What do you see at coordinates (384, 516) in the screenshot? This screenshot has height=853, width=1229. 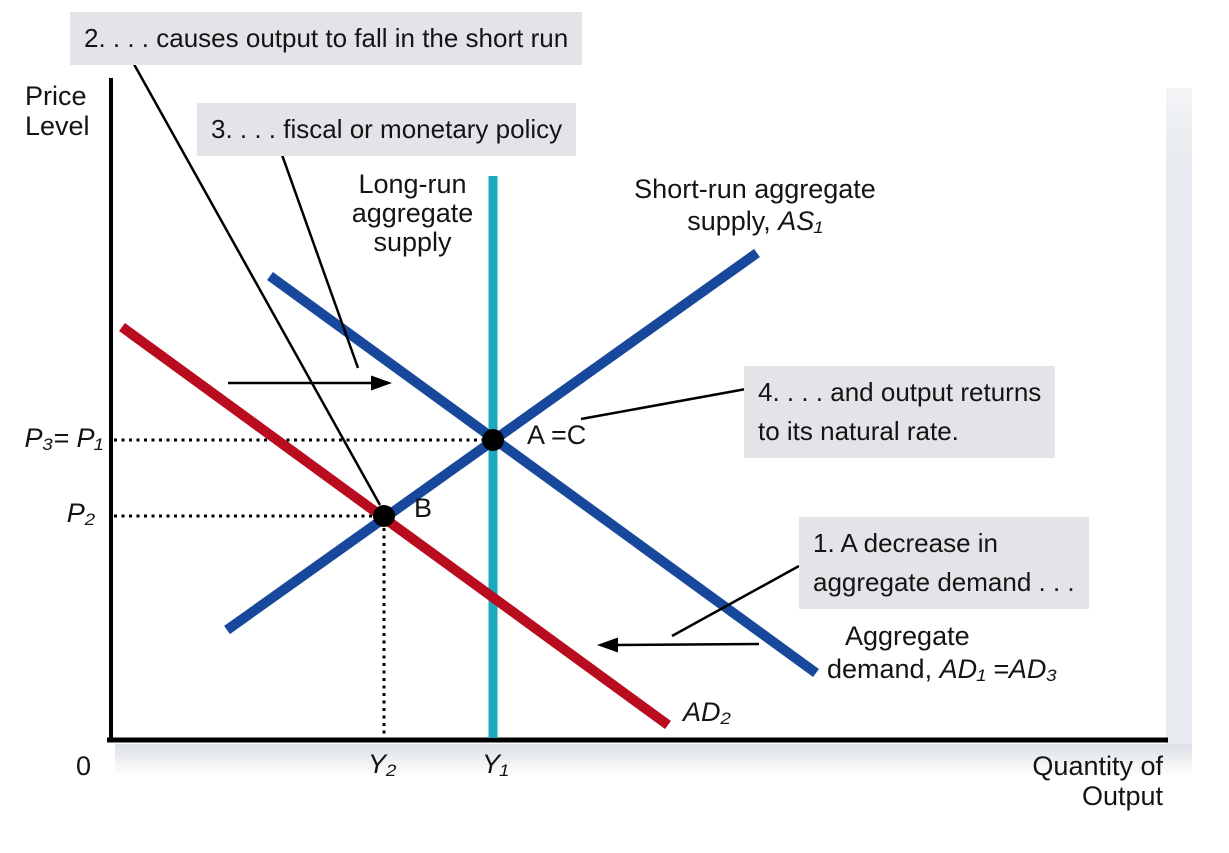 I see `point-b` at bounding box center [384, 516].